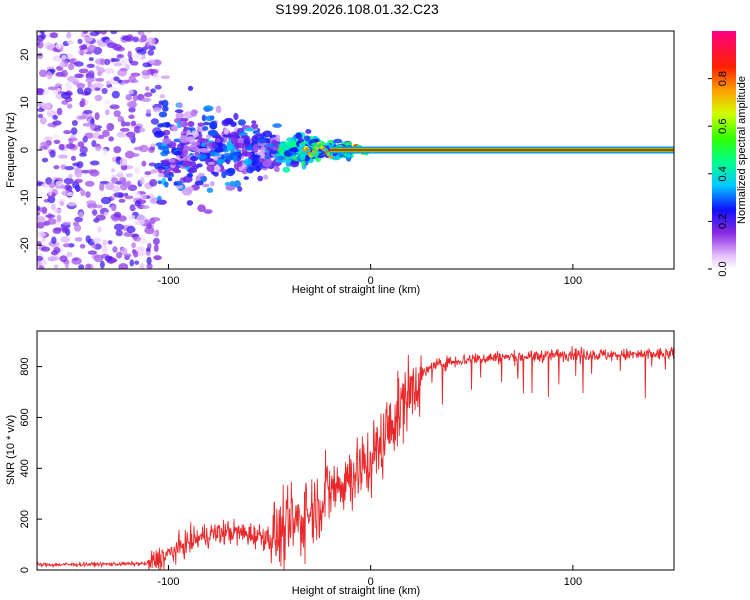 The image size is (750, 600). I want to click on colorbar-tick-label: 0.0, so click(723, 268).